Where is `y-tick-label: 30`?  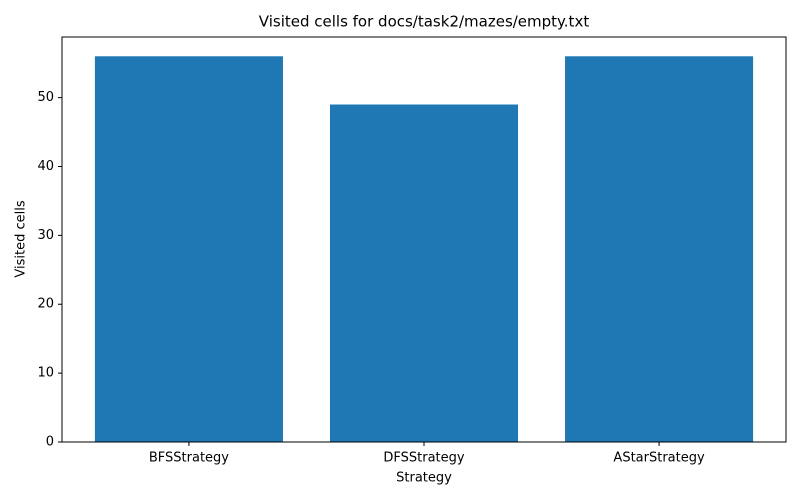 y-tick-label: 30 is located at coordinates (45, 235).